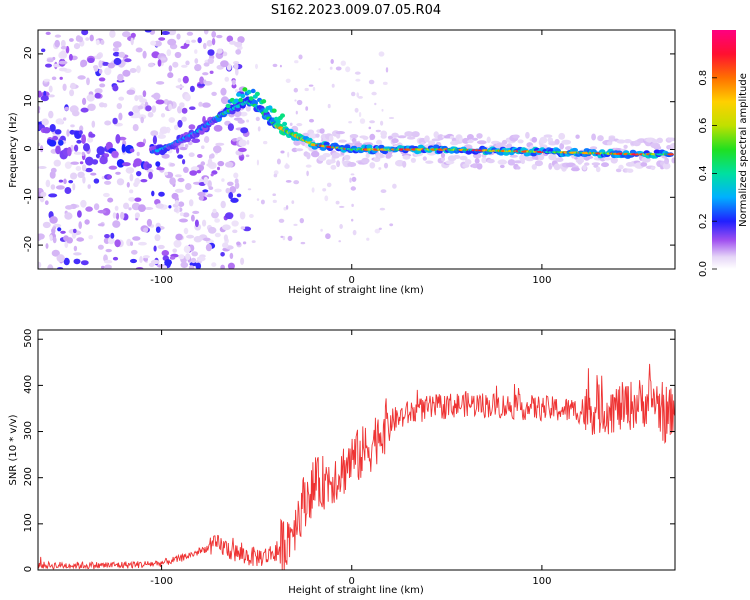 This screenshot has height=600, width=750. Describe the element at coordinates (28, 338) in the screenshot. I see `y-tick-label: 500` at that location.